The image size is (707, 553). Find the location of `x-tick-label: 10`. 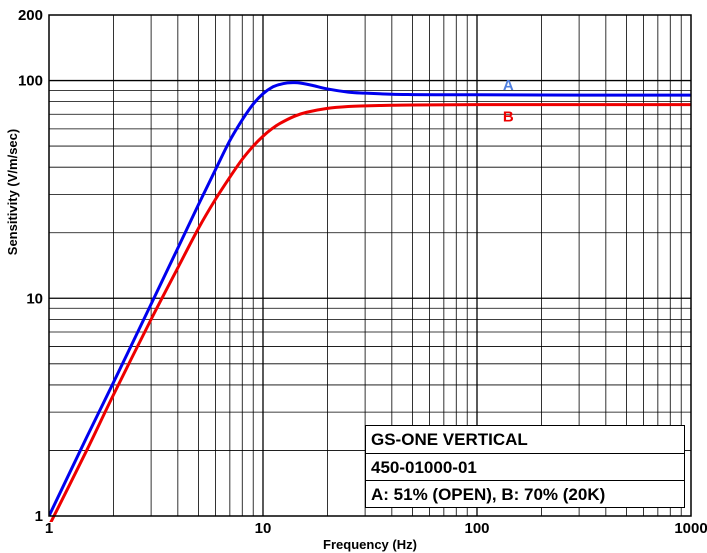

x-tick-label: 10 is located at coordinates (263, 528).